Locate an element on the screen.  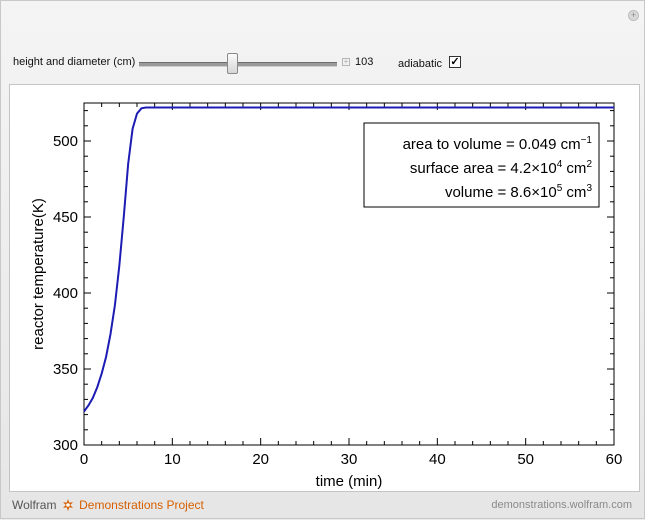
legend-area-to-volume: area to volume = 0.049 cm−1 is located at coordinates (498, 144).